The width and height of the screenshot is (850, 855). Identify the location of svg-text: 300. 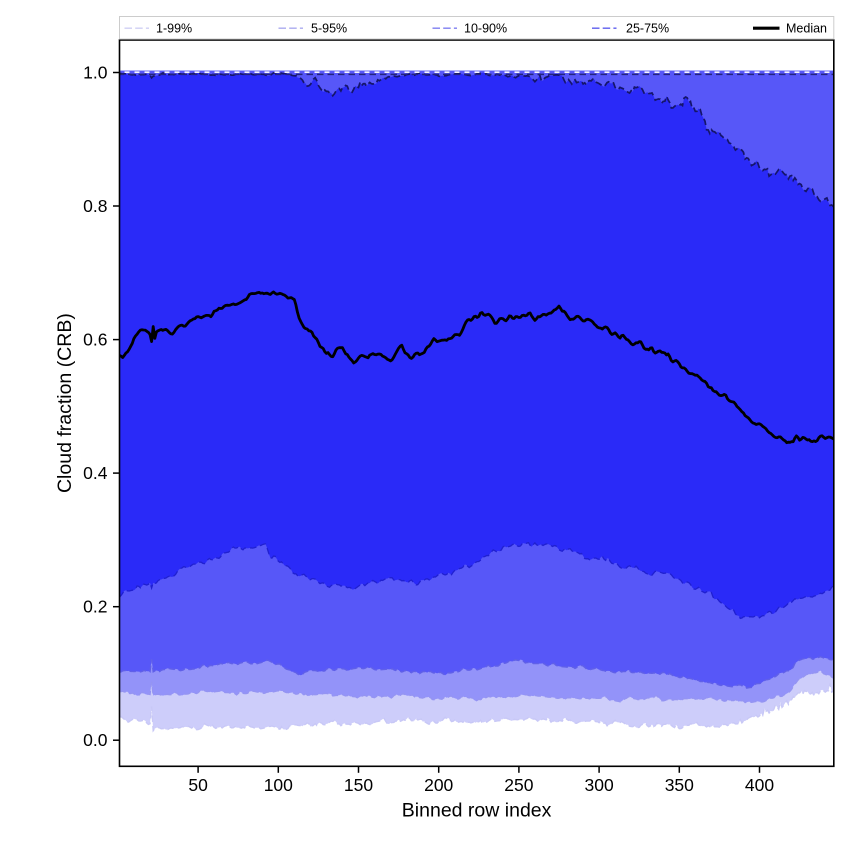
(598, 785).